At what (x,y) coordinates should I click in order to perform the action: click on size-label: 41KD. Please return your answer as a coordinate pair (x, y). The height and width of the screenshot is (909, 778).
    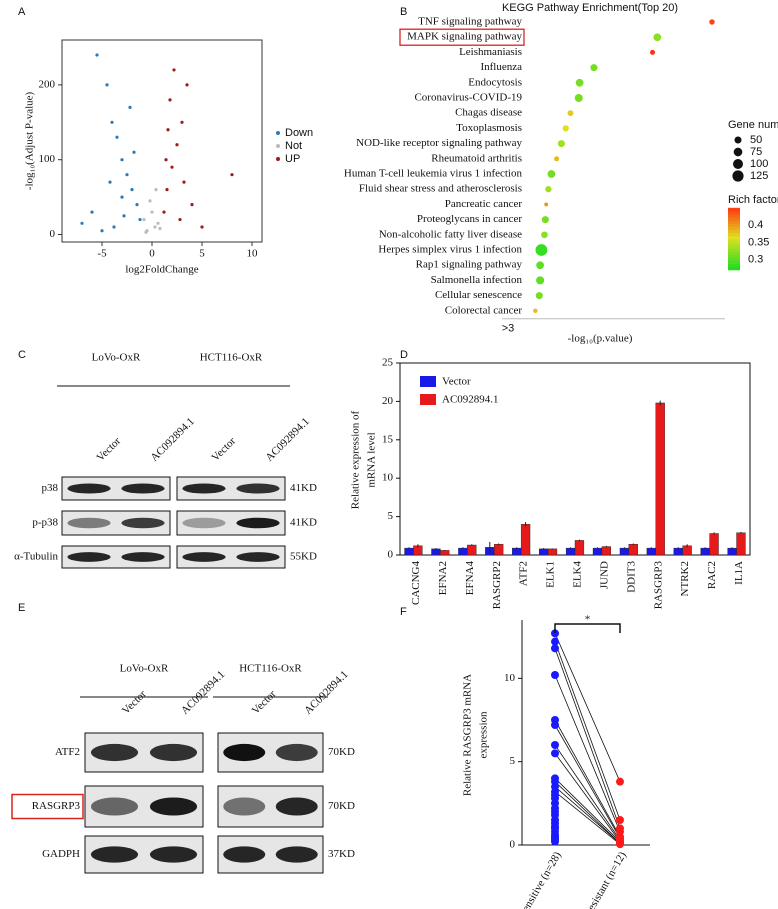
    Looking at the image, I should click on (303, 523).